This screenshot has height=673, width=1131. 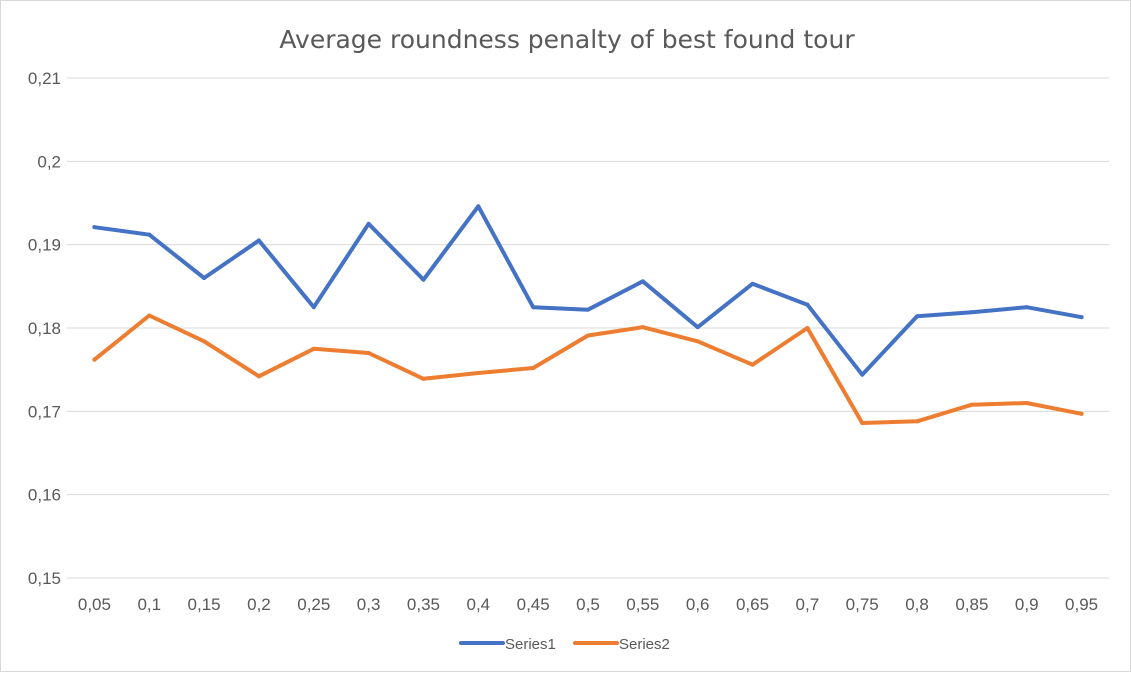 I want to click on x-tick-label: 0,85, so click(x=971, y=604).